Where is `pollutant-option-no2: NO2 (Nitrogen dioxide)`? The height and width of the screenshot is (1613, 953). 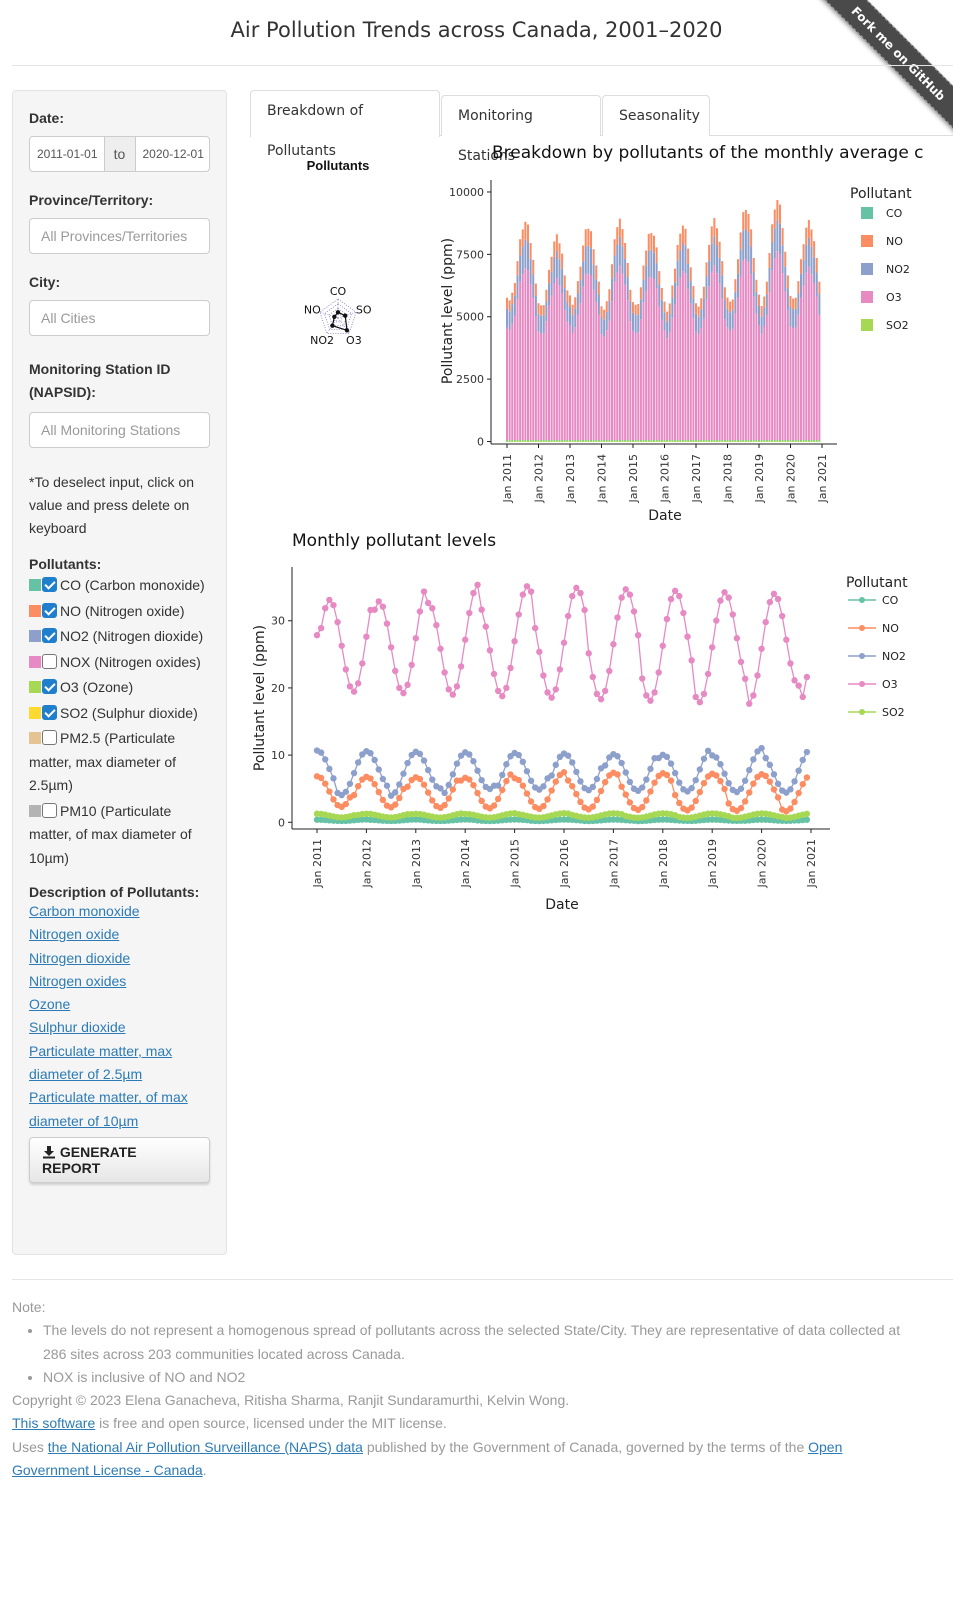
pollutant-option-no2: NO2 (Nitrogen dioxide) is located at coordinates (119, 637).